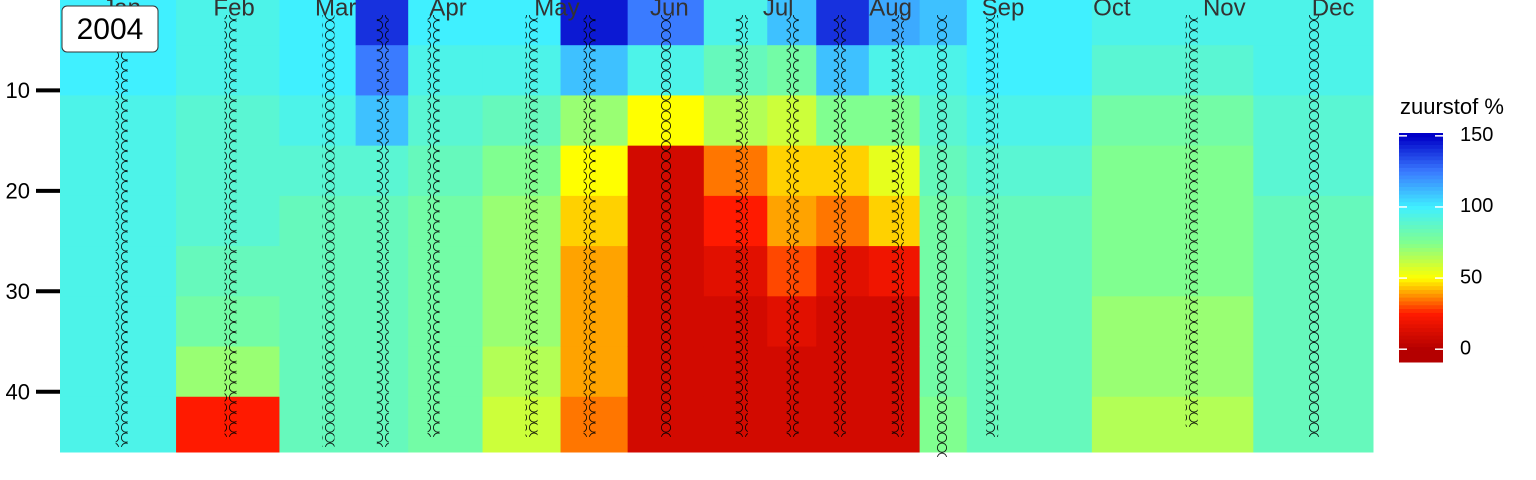 The image size is (1536, 480). I want to click on x-tick-label: Jun, so click(669, 10).